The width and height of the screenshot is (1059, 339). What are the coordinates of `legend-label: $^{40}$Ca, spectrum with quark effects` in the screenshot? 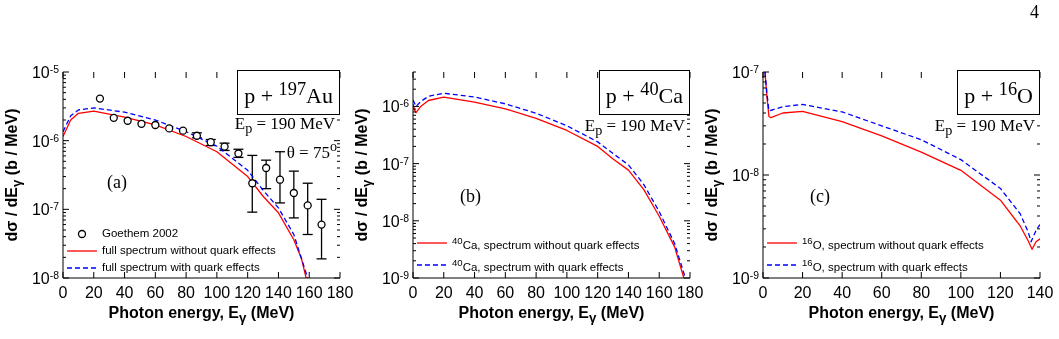 It's located at (538, 265).